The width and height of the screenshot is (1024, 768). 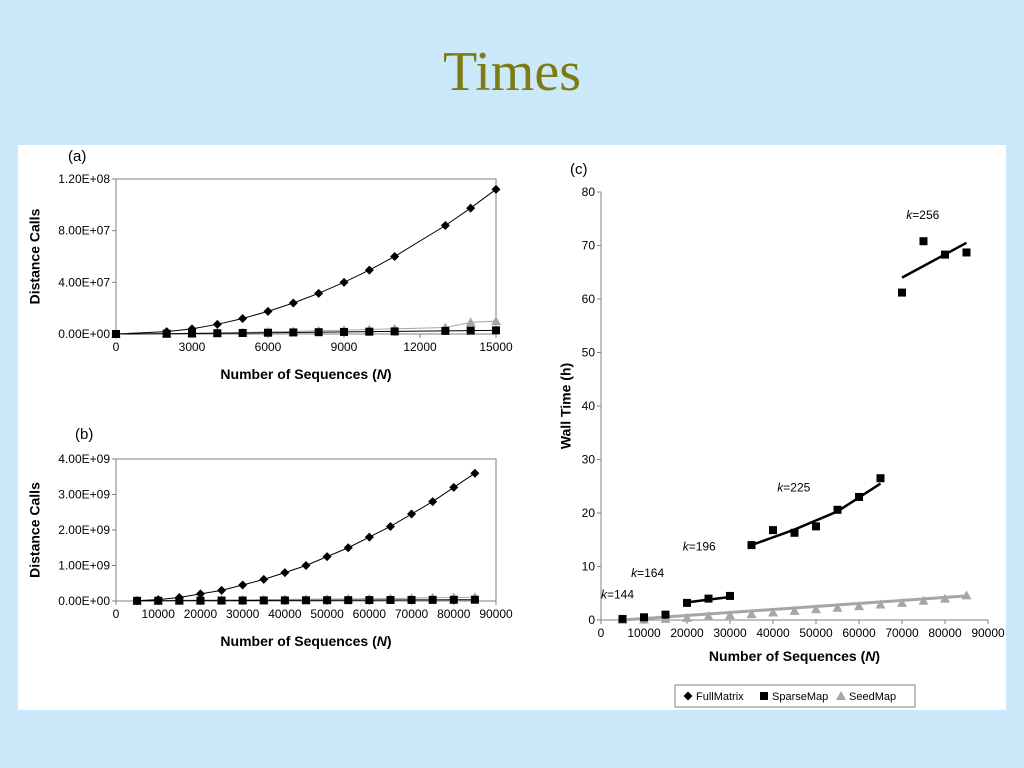 I want to click on legend-label-sparsemap: SparseMap, so click(x=800, y=697).